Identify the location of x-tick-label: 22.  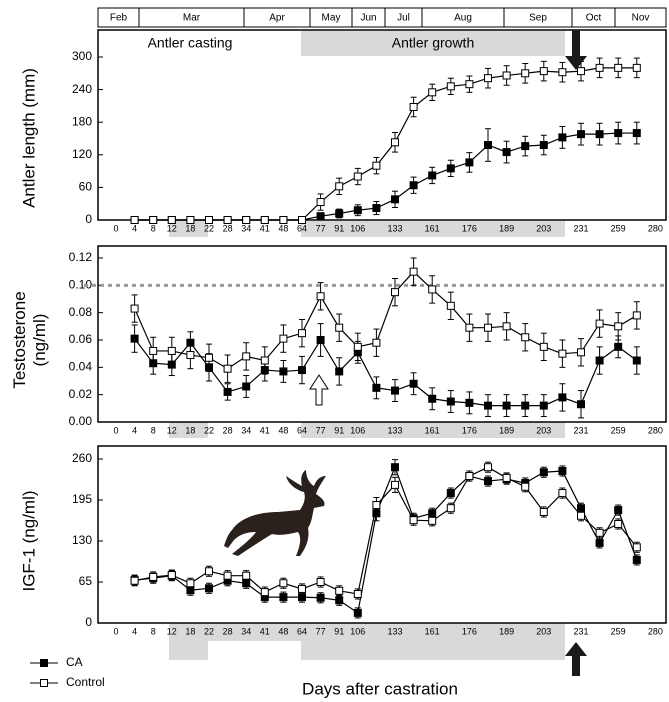
(209, 228).